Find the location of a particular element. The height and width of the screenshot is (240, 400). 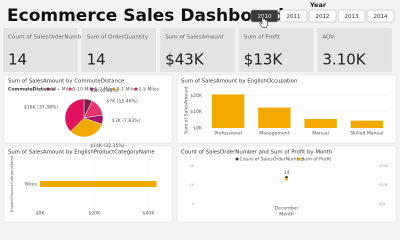

data-label: 14 is located at coordinates (287, 173).